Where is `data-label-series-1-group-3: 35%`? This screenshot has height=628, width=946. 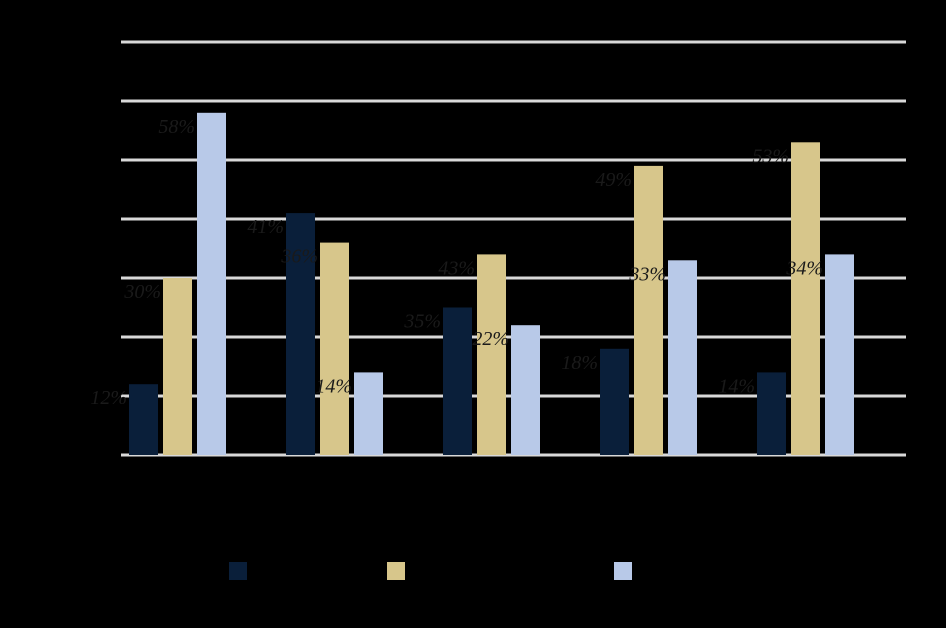 data-label-series-1-group-3: 35% is located at coordinates (422, 322).